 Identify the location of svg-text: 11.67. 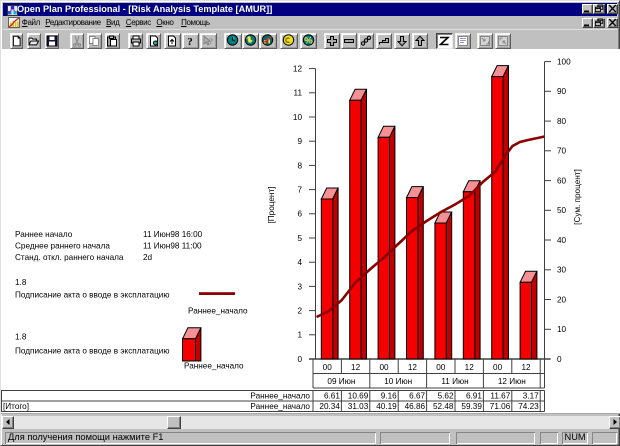
(500, 396).